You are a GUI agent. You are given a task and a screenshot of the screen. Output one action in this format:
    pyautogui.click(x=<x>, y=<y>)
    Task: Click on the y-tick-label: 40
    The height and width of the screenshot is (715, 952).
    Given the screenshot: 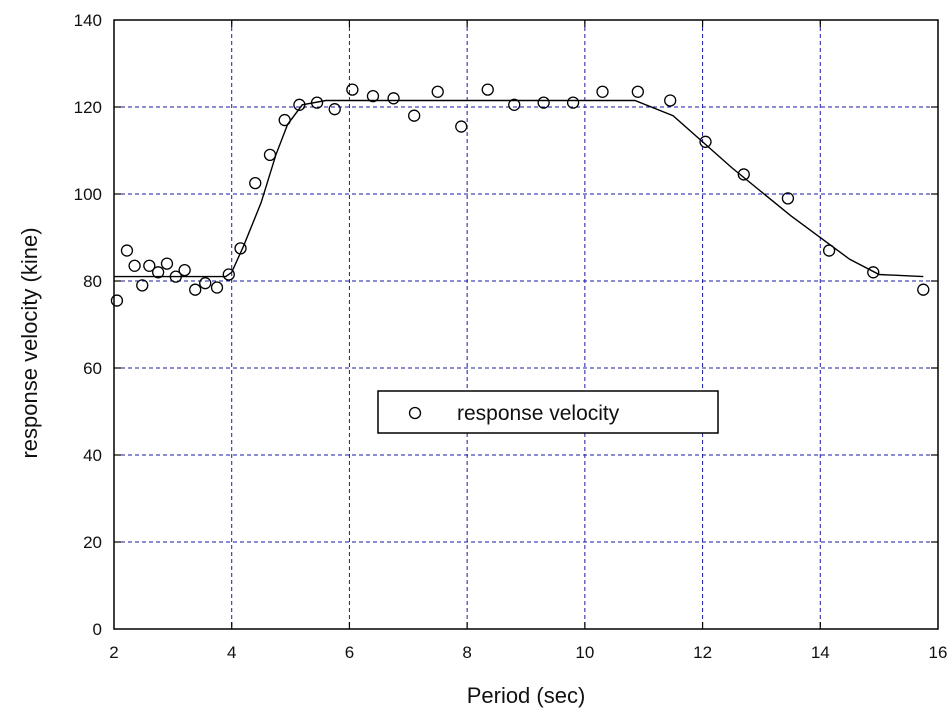 What is the action you would take?
    pyautogui.click(x=92, y=455)
    